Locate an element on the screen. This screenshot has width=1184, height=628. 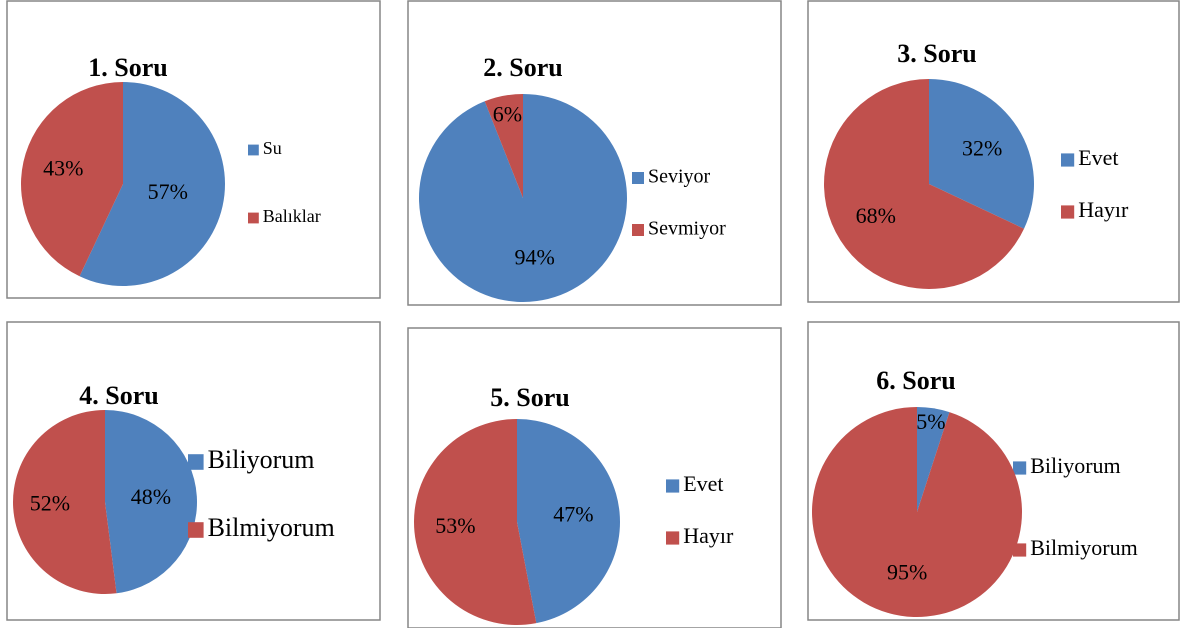
chart-title: 1. Soru is located at coordinates (127, 67).